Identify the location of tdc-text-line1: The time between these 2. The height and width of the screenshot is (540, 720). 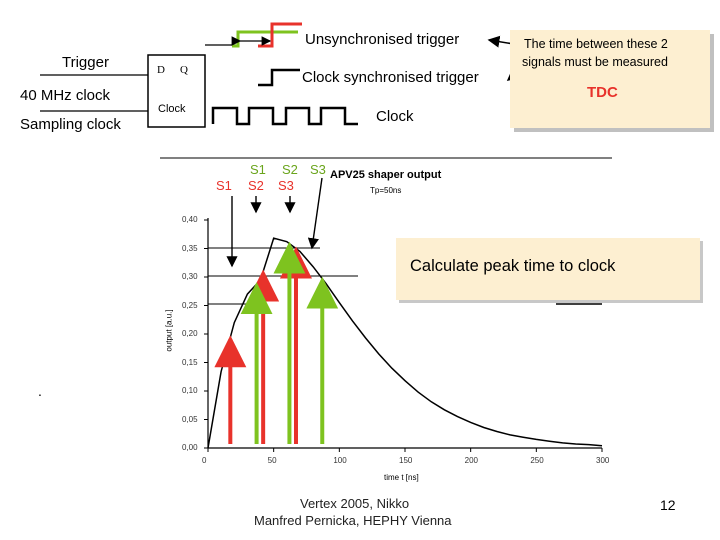
(596, 44).